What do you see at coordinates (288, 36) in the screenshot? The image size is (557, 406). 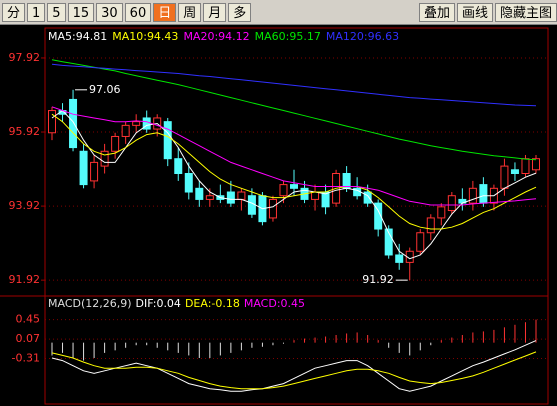 I see `legend-entry: MA60:95.17` at bounding box center [288, 36].